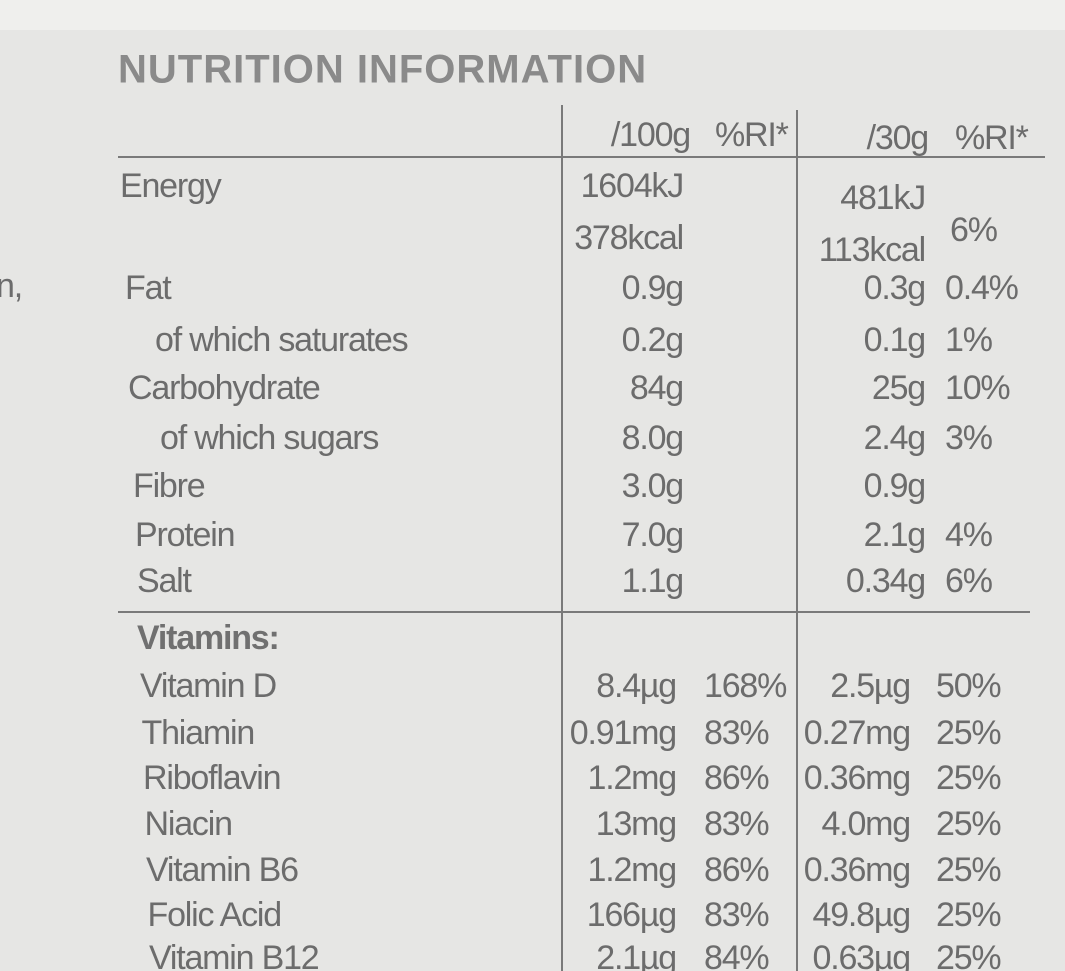  What do you see at coordinates (977, 388) in the screenshot?
I see `ri-30g: 10%` at bounding box center [977, 388].